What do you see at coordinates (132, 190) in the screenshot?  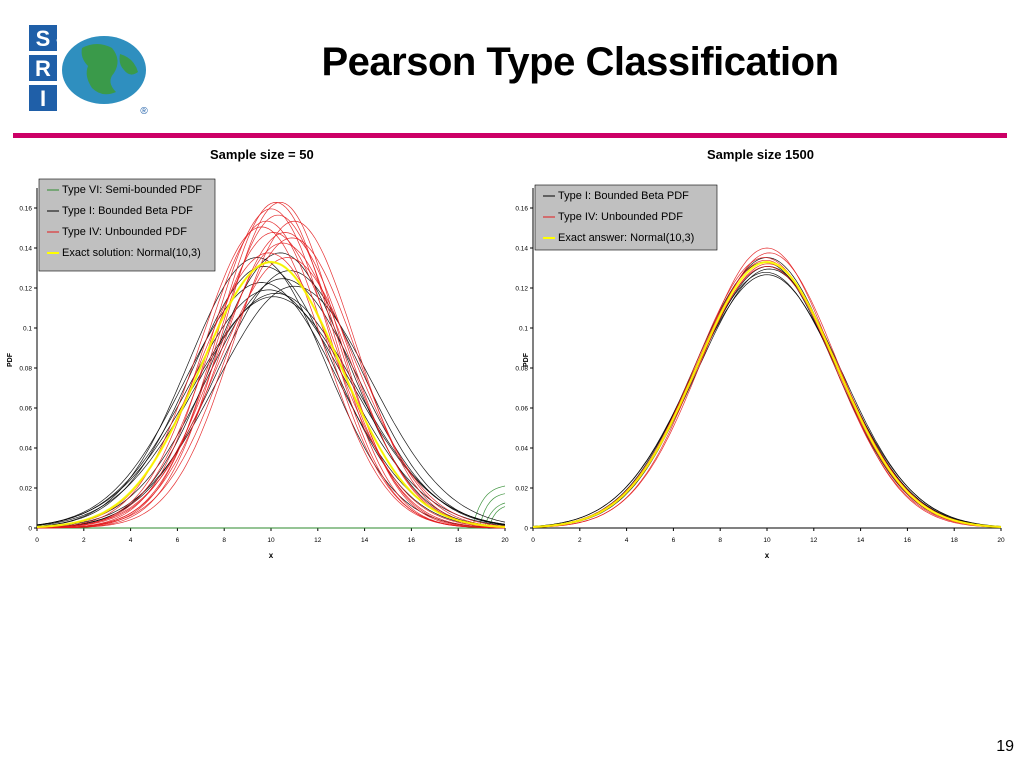 I see `legend-entry: Type VI: Semi-bounded PDF` at bounding box center [132, 190].